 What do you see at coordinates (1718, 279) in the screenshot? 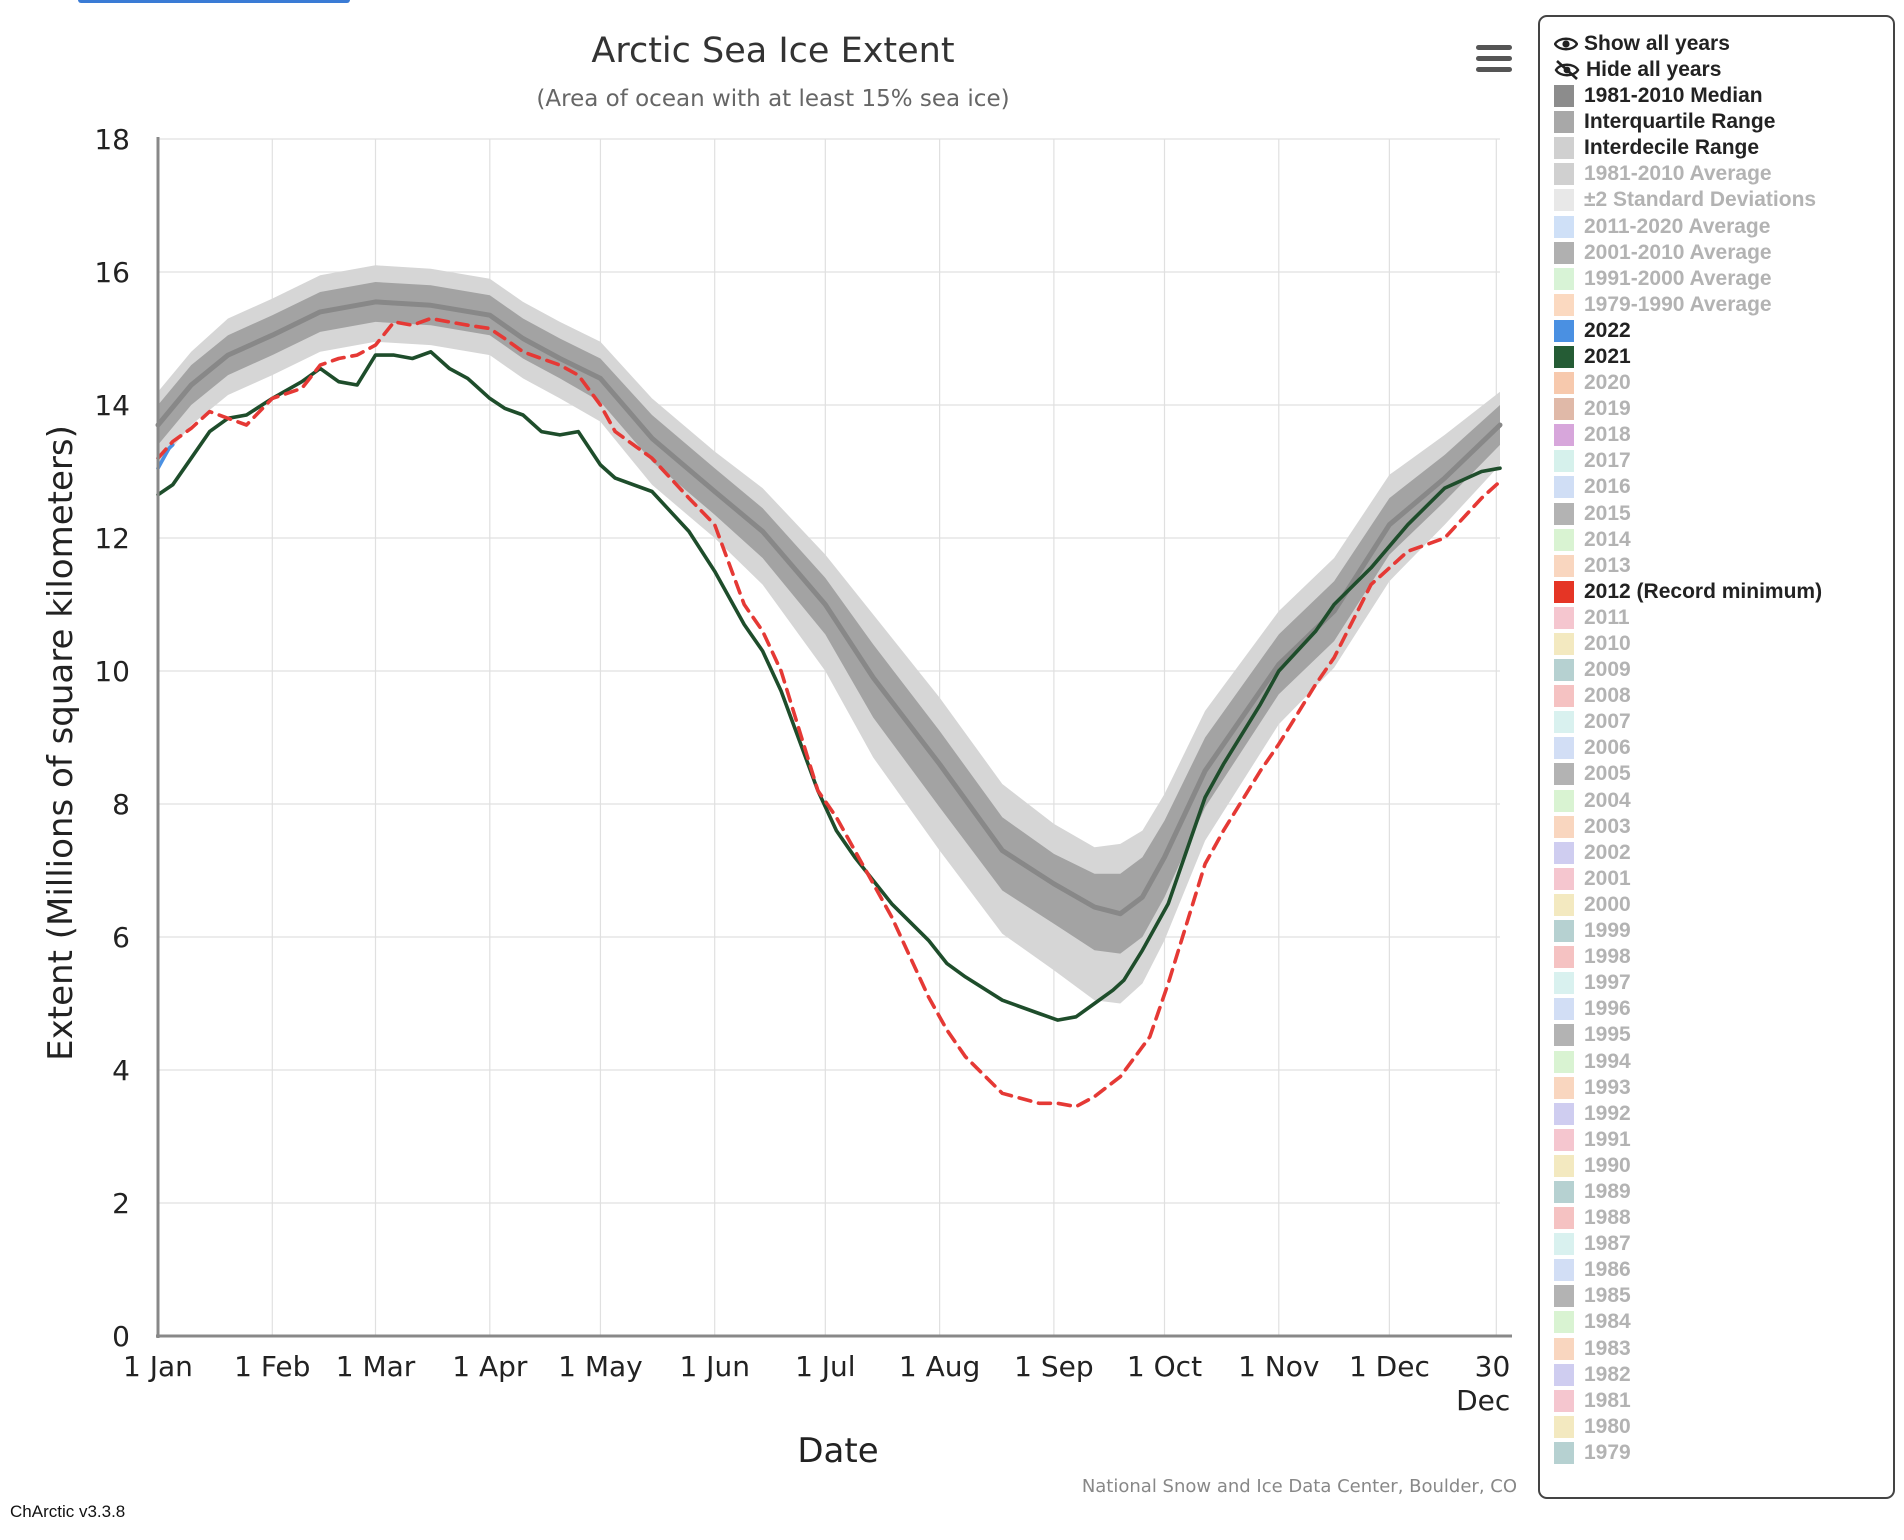
I see `legend-item: 1991-2000 Average` at bounding box center [1718, 279].